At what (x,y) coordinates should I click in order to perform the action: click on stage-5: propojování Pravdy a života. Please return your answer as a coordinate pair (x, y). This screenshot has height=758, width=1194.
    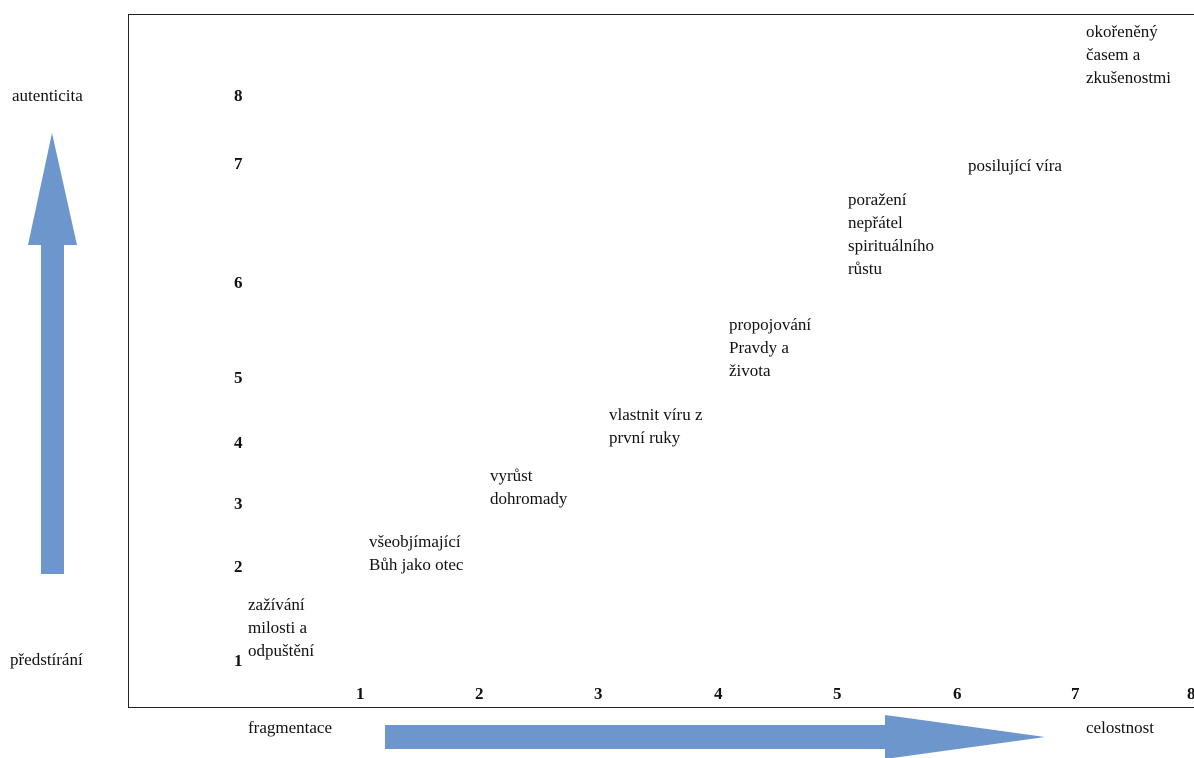
    Looking at the image, I should click on (770, 347).